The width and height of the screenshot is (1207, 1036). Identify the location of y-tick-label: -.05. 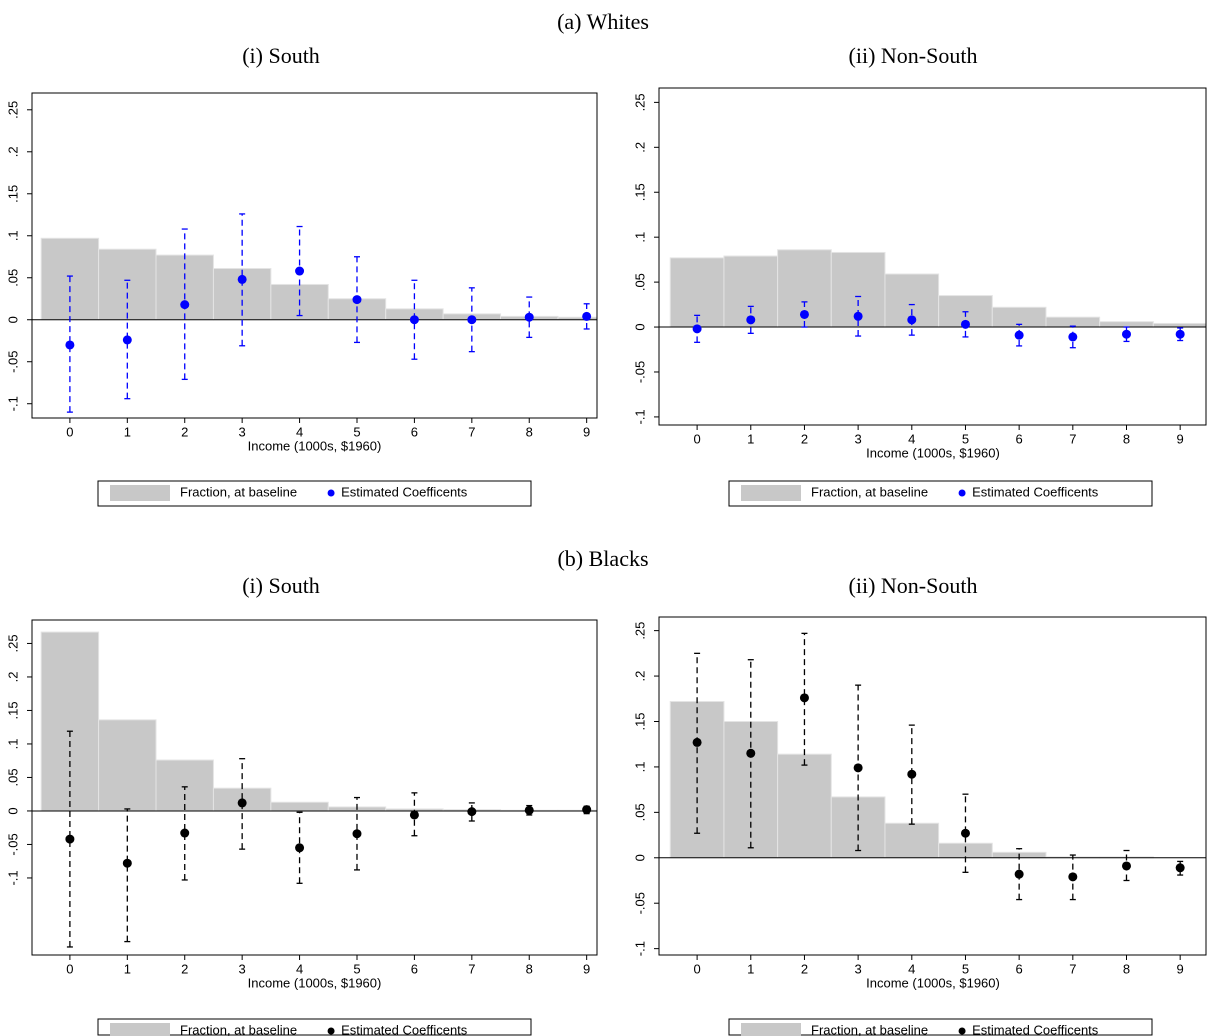
(639, 372).